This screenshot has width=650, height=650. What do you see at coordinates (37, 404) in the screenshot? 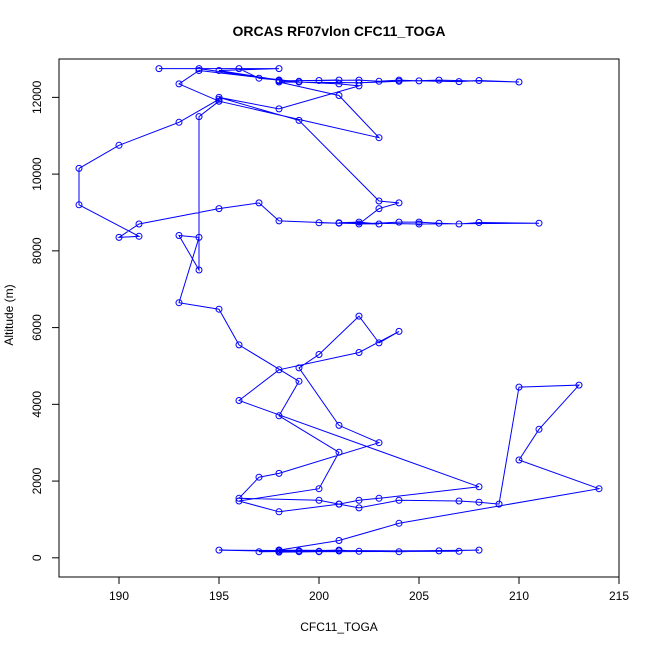
I see `y-tick-label: 4000` at bounding box center [37, 404].